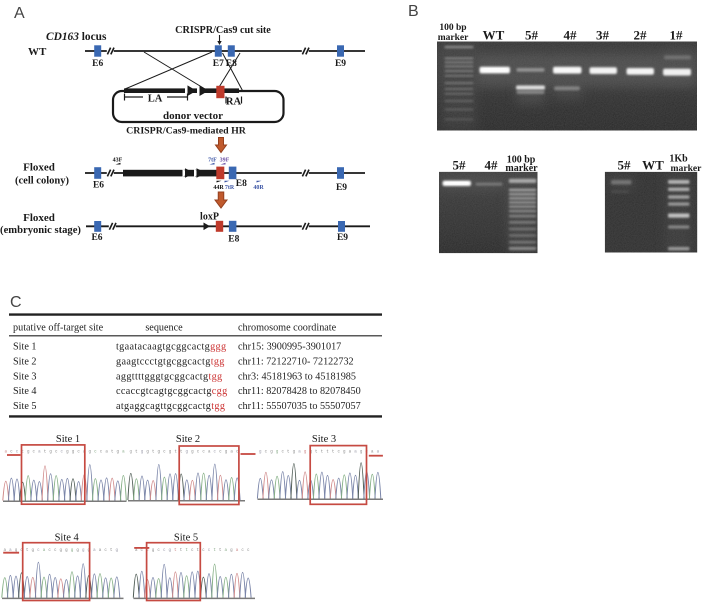 The height and width of the screenshot is (604, 703). What do you see at coordinates (212, 161) in the screenshot?
I see `svg-text: 7tF` at bounding box center [212, 161].